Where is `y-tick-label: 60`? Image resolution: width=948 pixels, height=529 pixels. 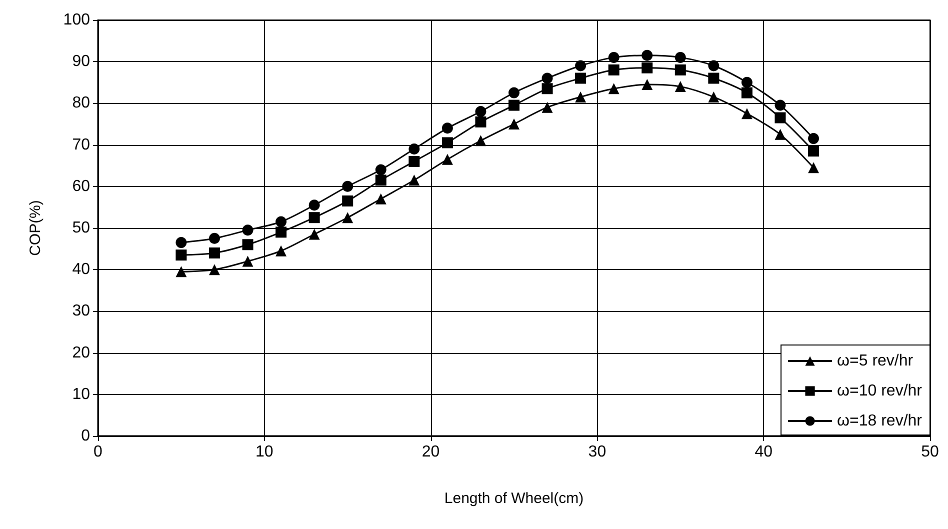
y-tick-label: 60 is located at coordinates (81, 186).